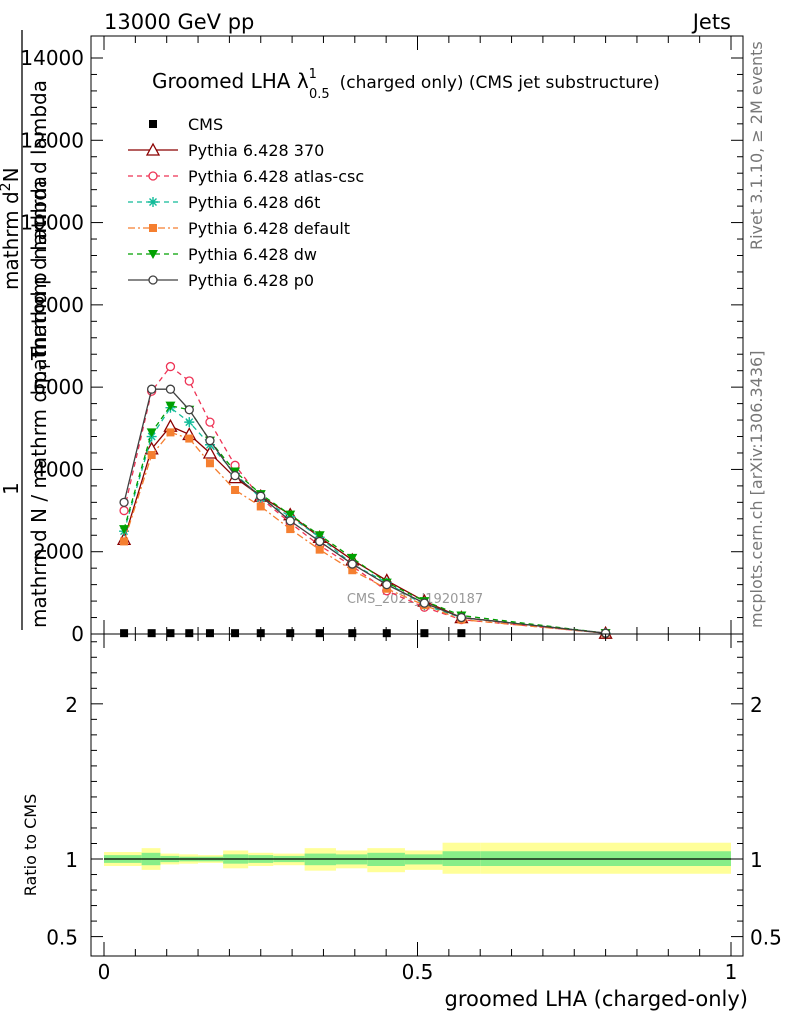 The width and height of the screenshot is (786, 1024). I want to click on series-cms, so click(365, 633).